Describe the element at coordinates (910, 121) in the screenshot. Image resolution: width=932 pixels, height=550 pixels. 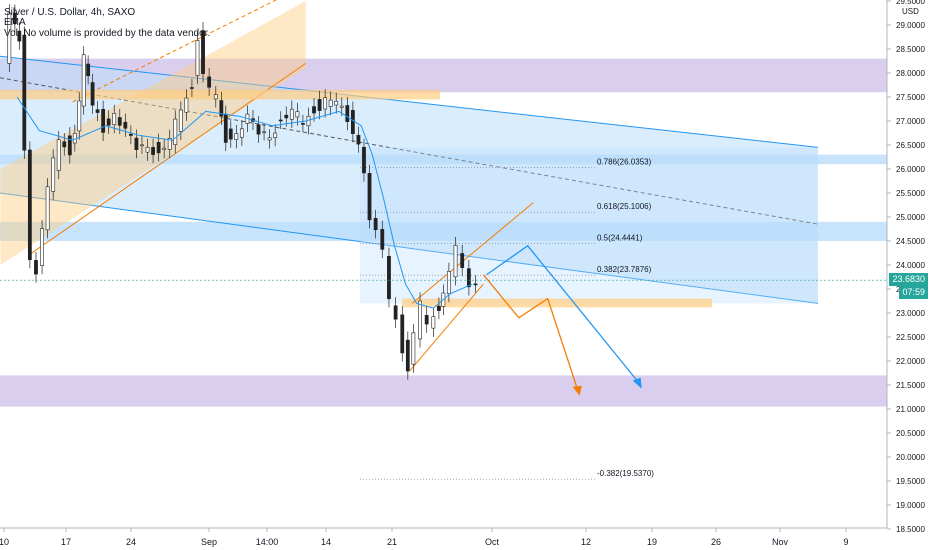
I see `y-tick-label: 27.0000` at that location.